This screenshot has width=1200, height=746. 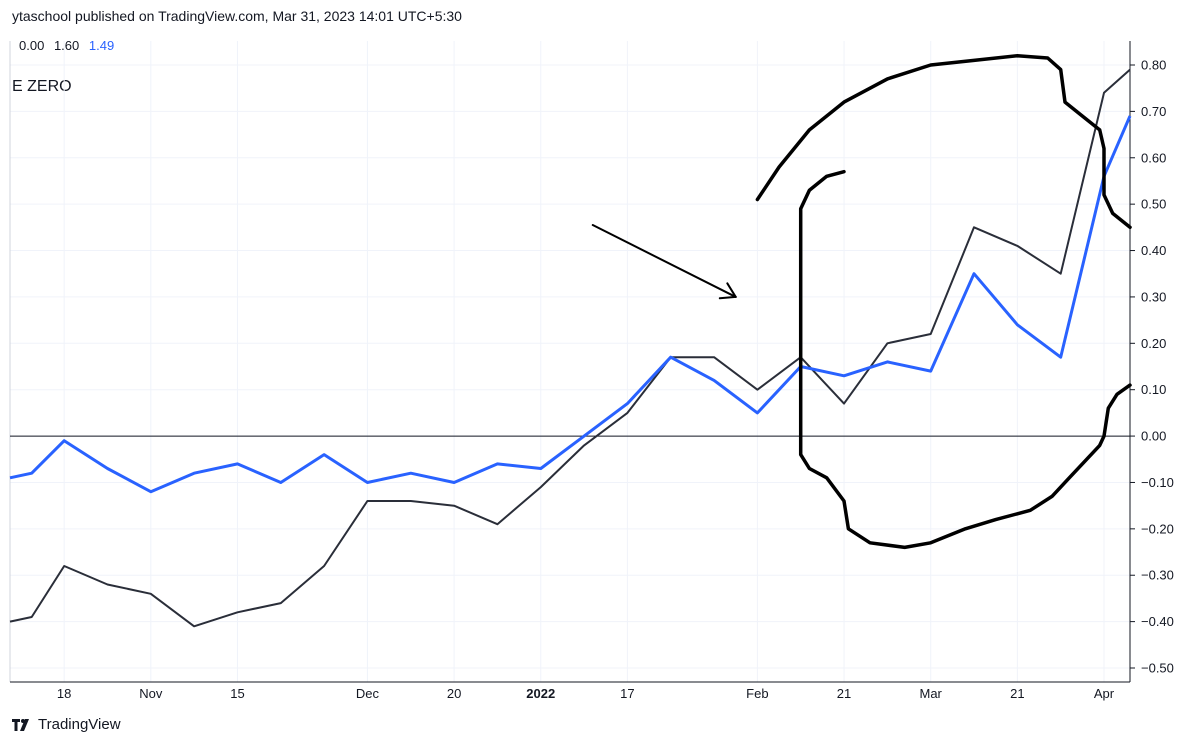 I want to click on x-tick-label: 15, so click(x=237, y=693).